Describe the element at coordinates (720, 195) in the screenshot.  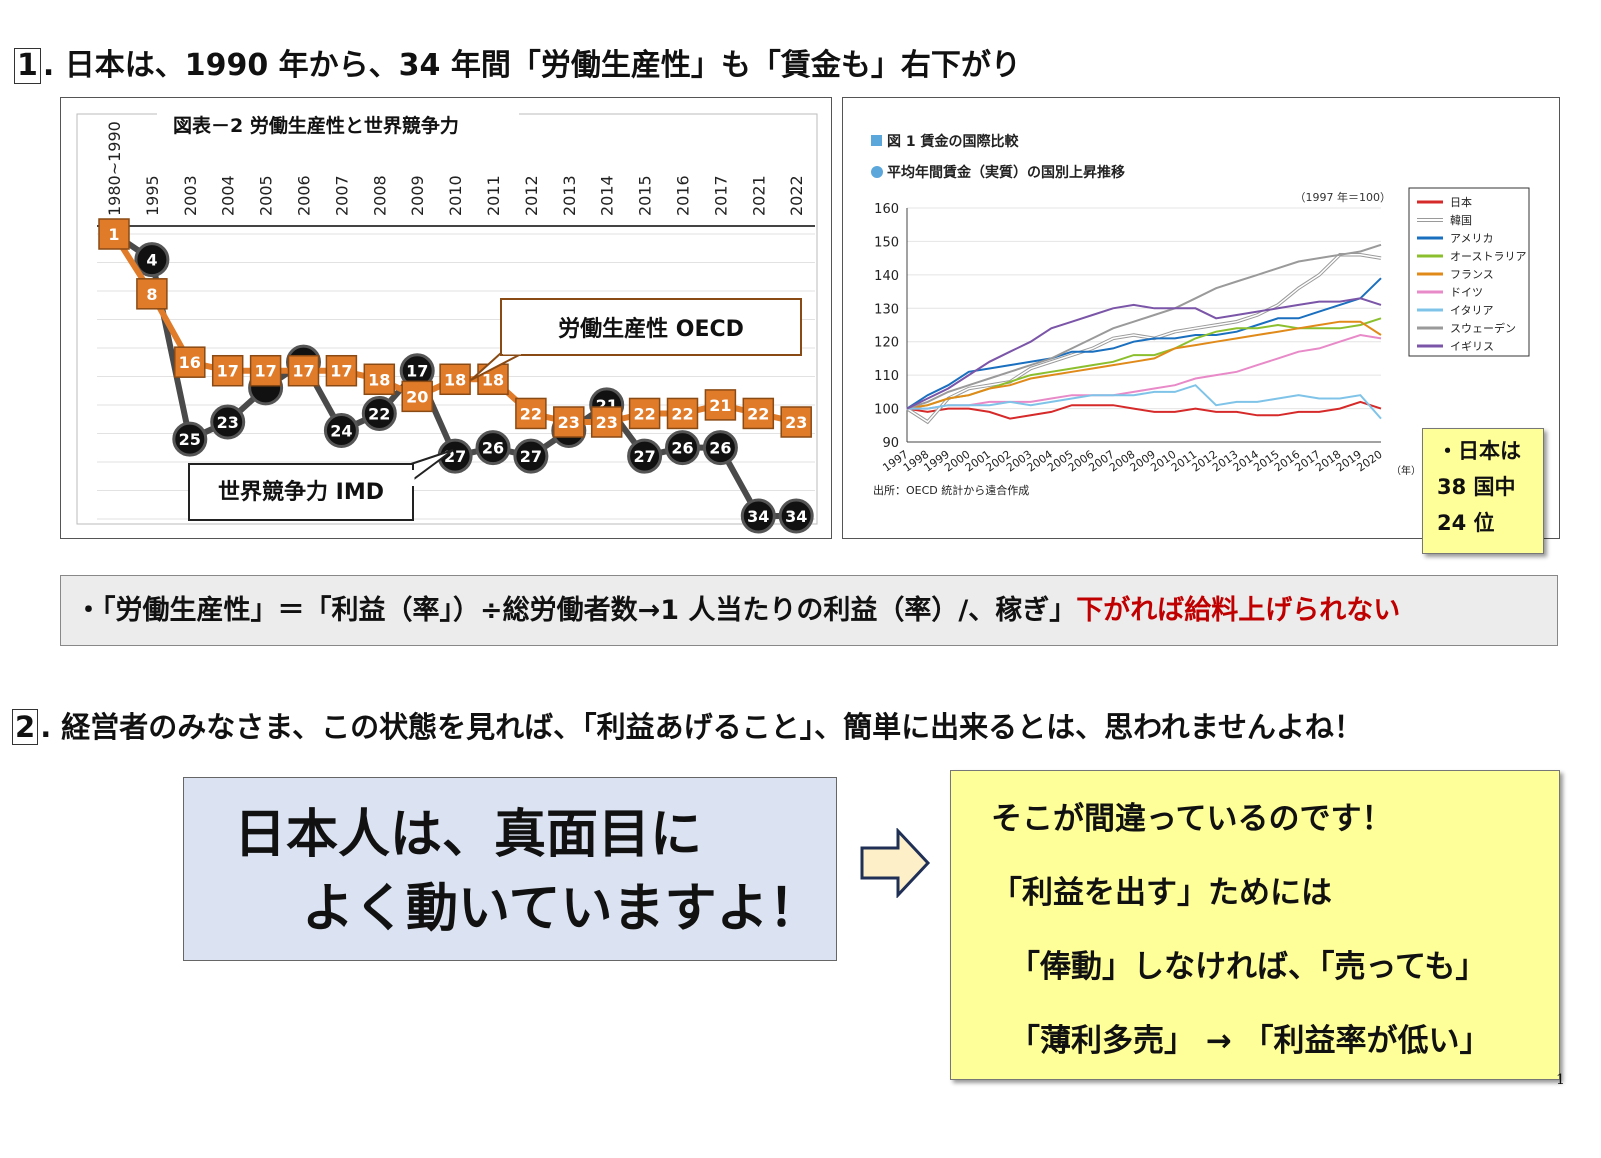
I see `x-tick-label: 2017` at that location.